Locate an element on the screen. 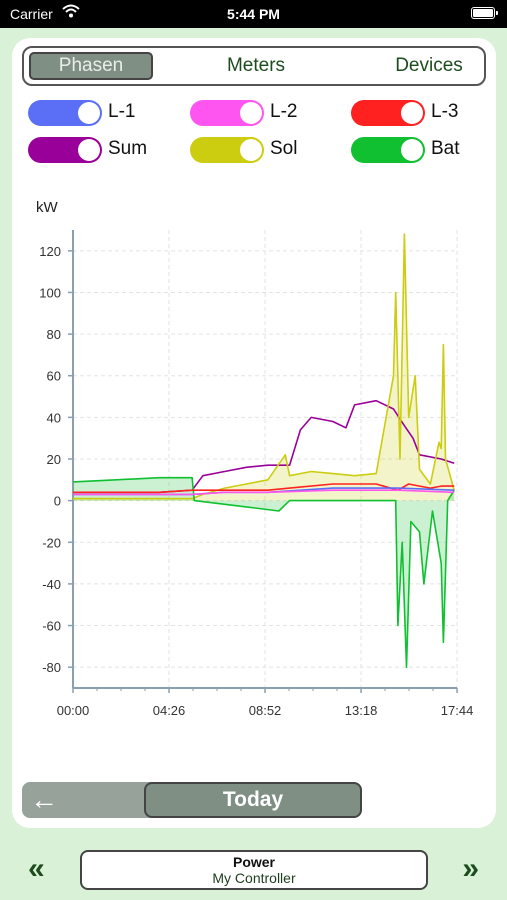 The height and width of the screenshot is (900, 507). previous-controller-icon: « is located at coordinates (36, 868).